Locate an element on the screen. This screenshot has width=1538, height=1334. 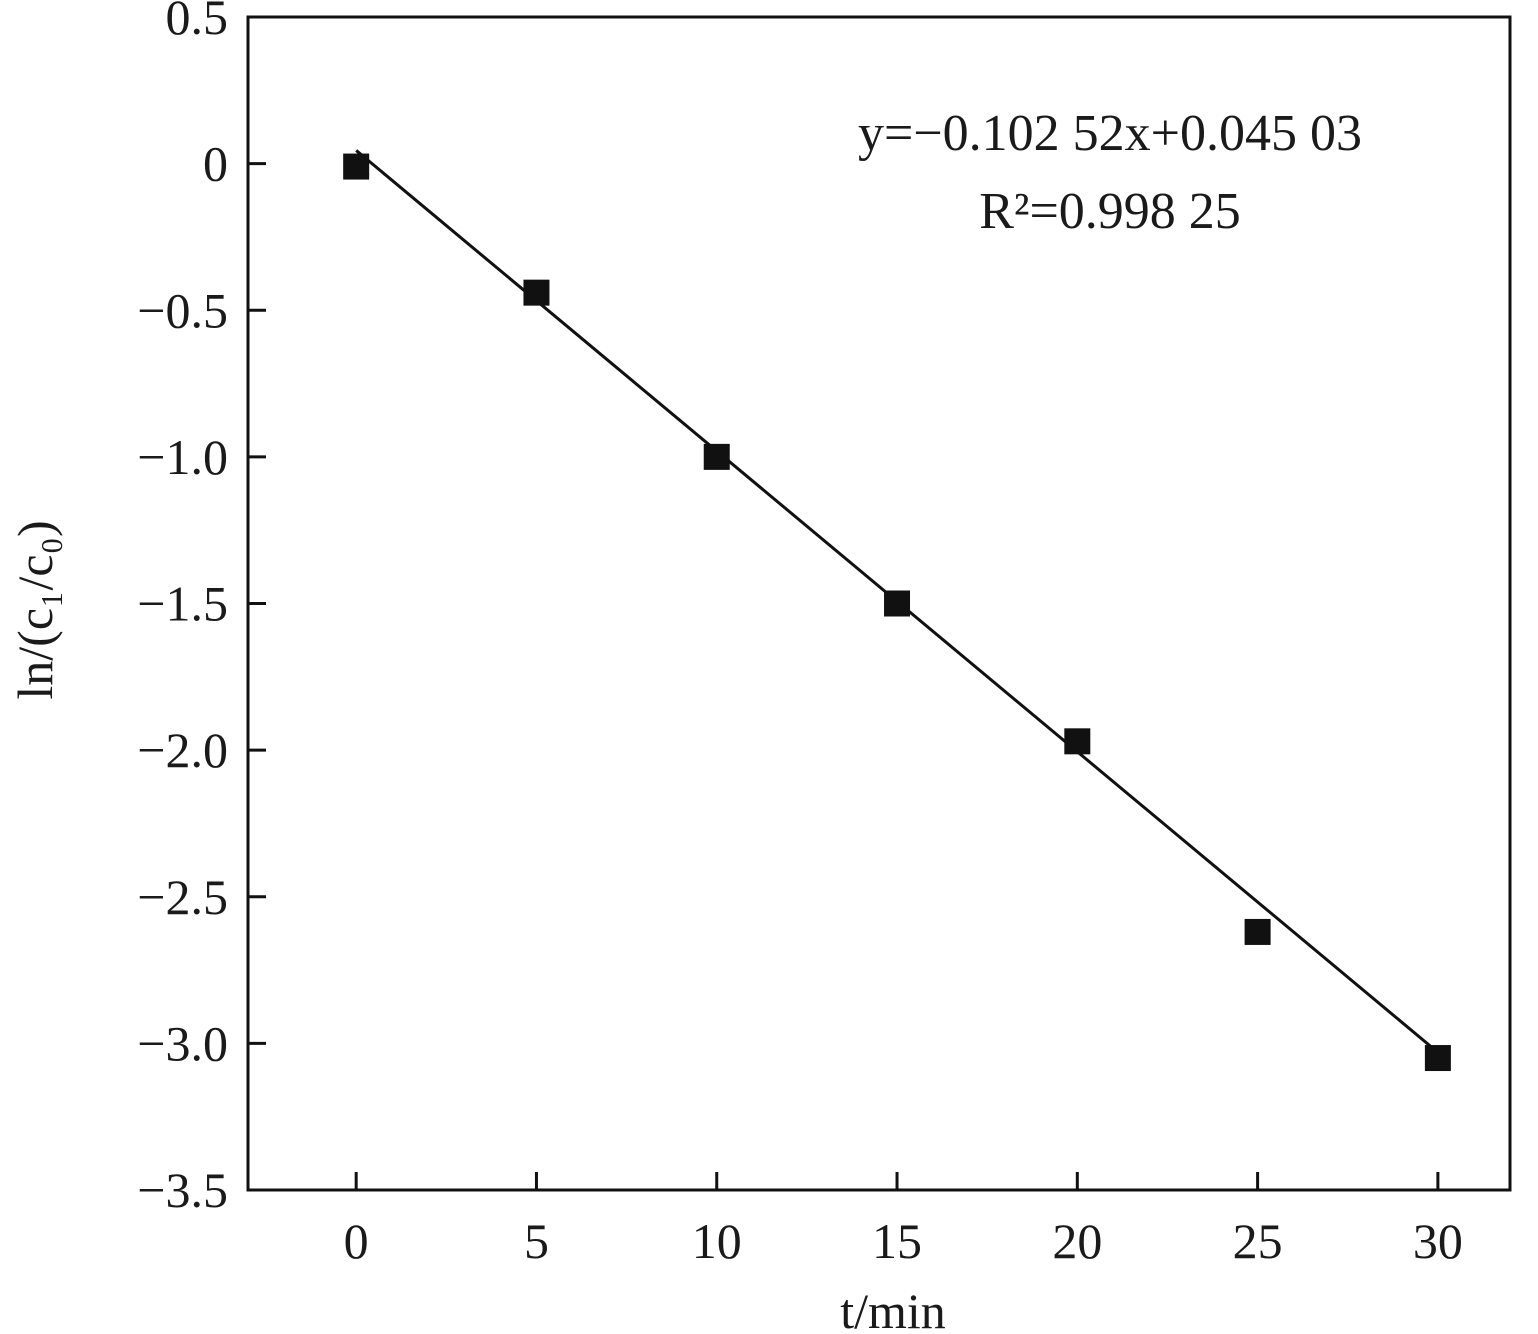
y-tick-label: −3.0 is located at coordinates (182, 1043).